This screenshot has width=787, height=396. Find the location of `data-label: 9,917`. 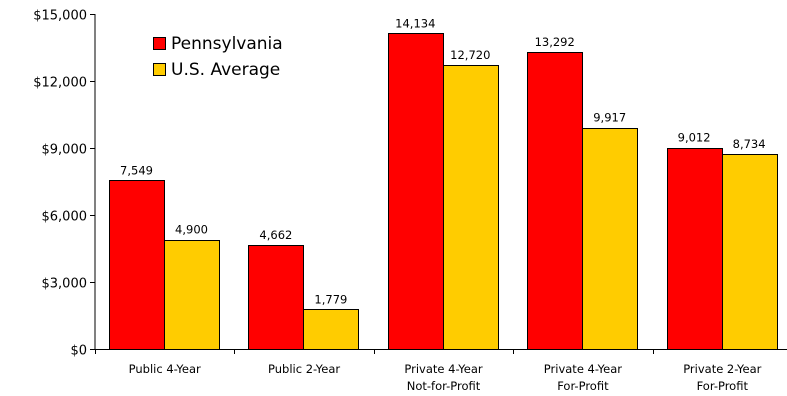

data-label: 9,917 is located at coordinates (609, 118).